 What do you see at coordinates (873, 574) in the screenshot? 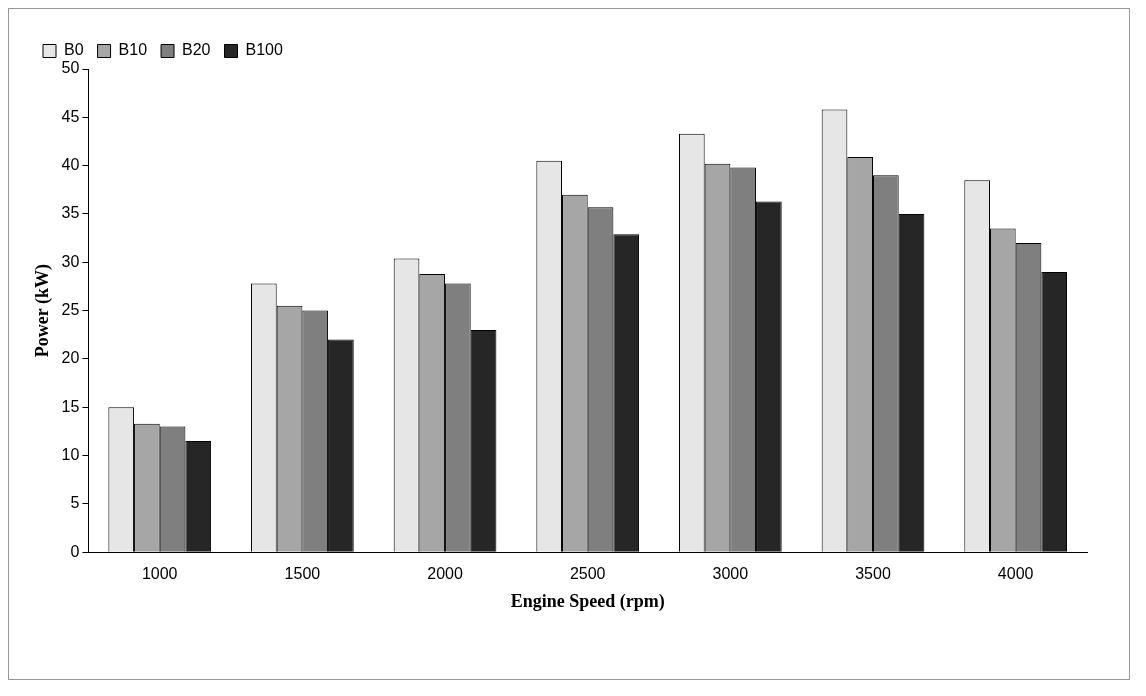
I see `x-tick-label: 3500` at bounding box center [873, 574].